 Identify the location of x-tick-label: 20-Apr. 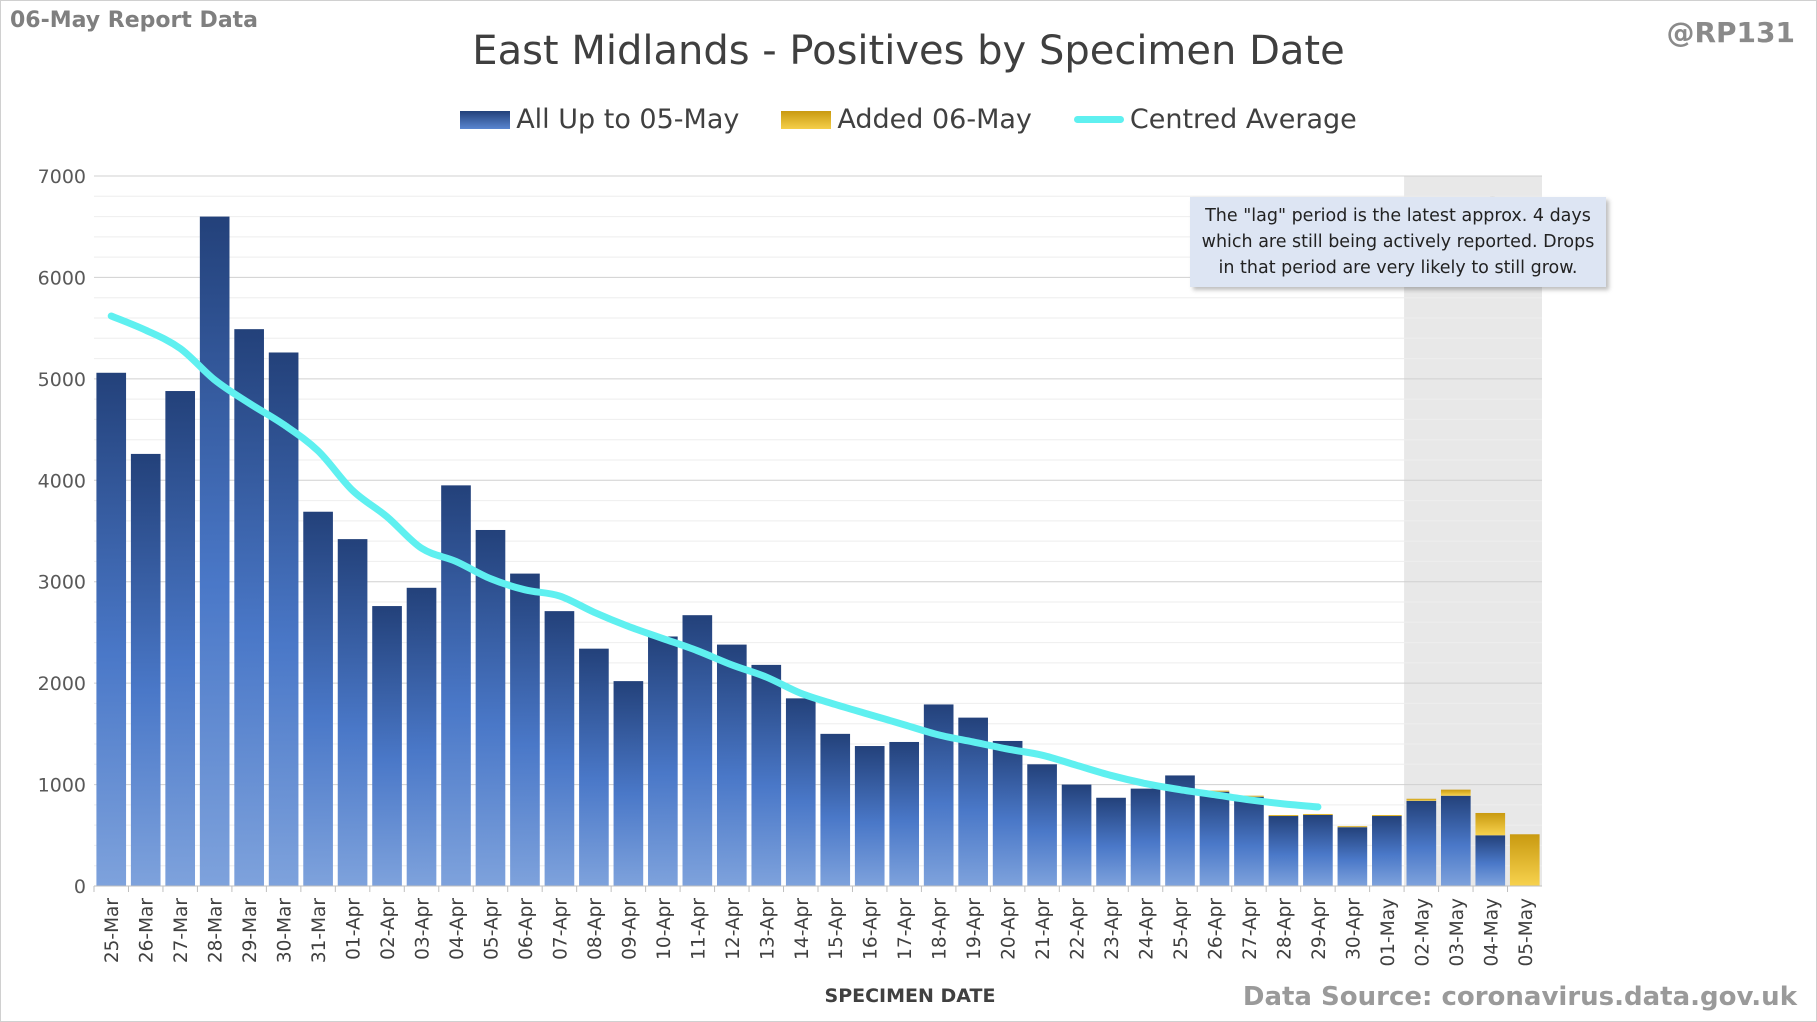
(1009, 929).